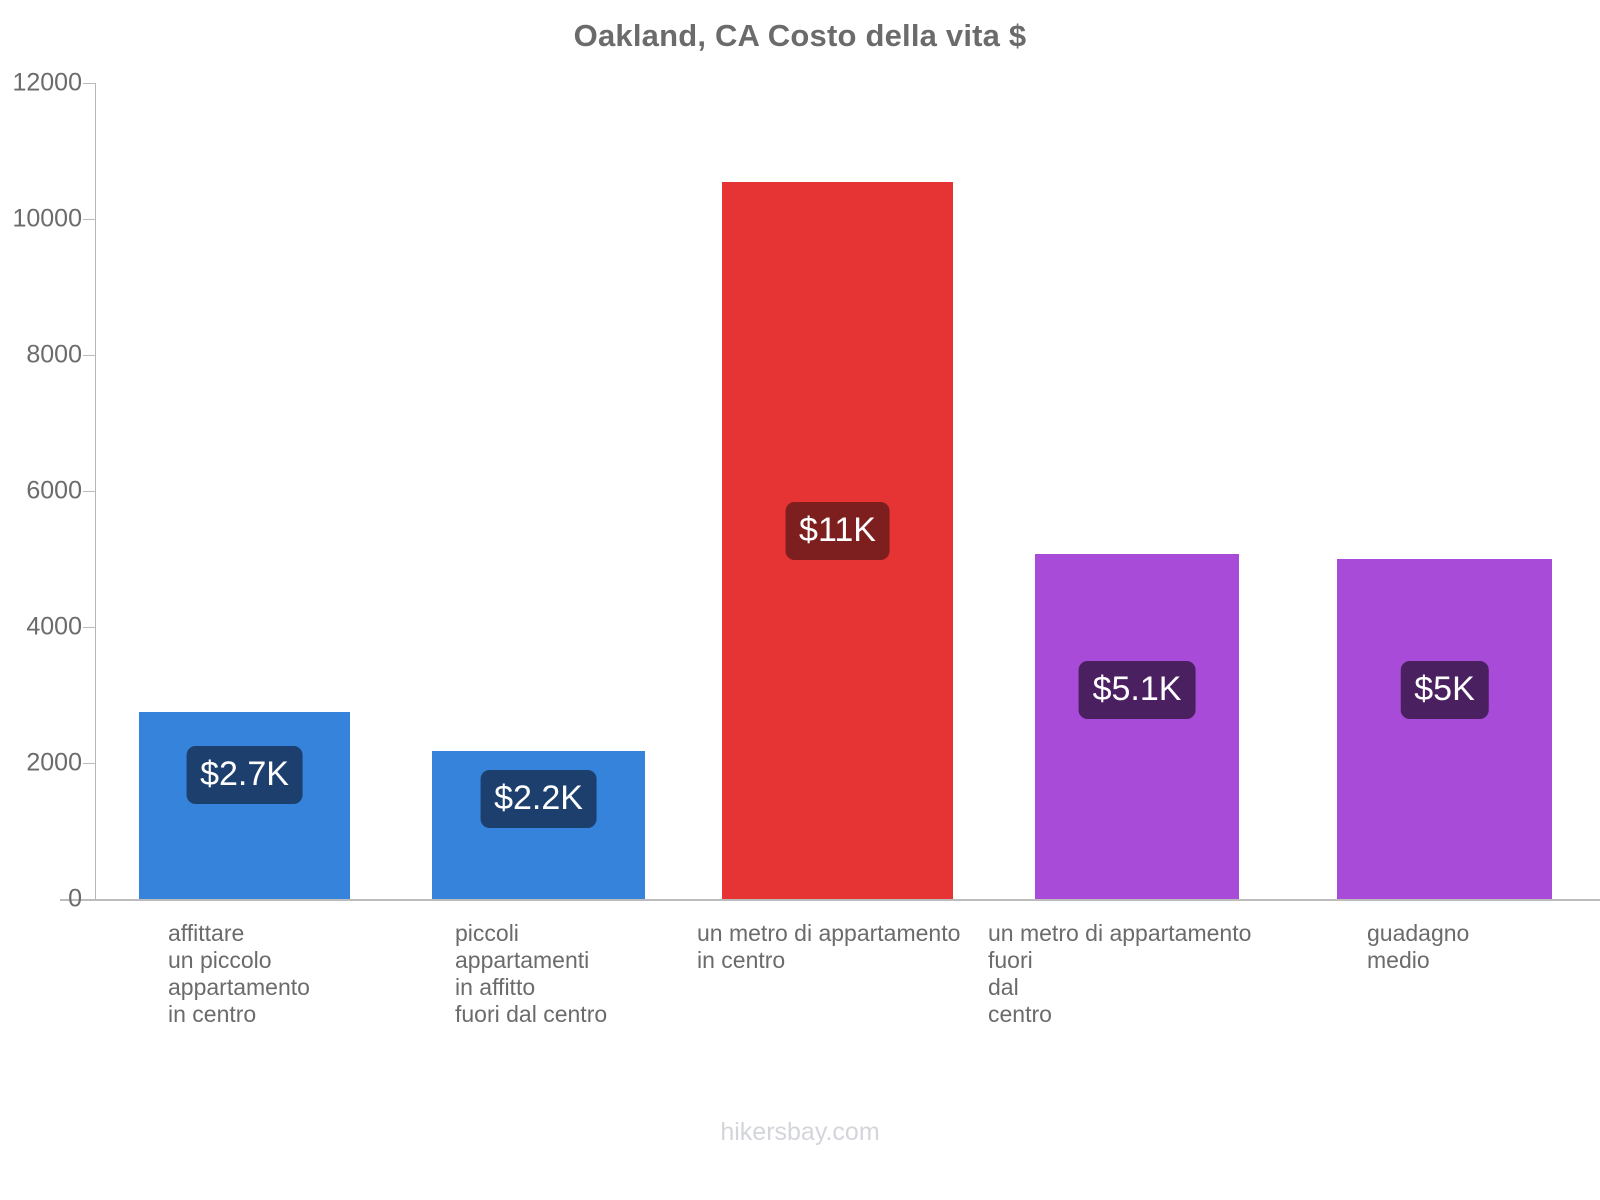 Image resolution: width=1600 pixels, height=1200 pixels. I want to click on bar: $2.7K, so click(244, 805).